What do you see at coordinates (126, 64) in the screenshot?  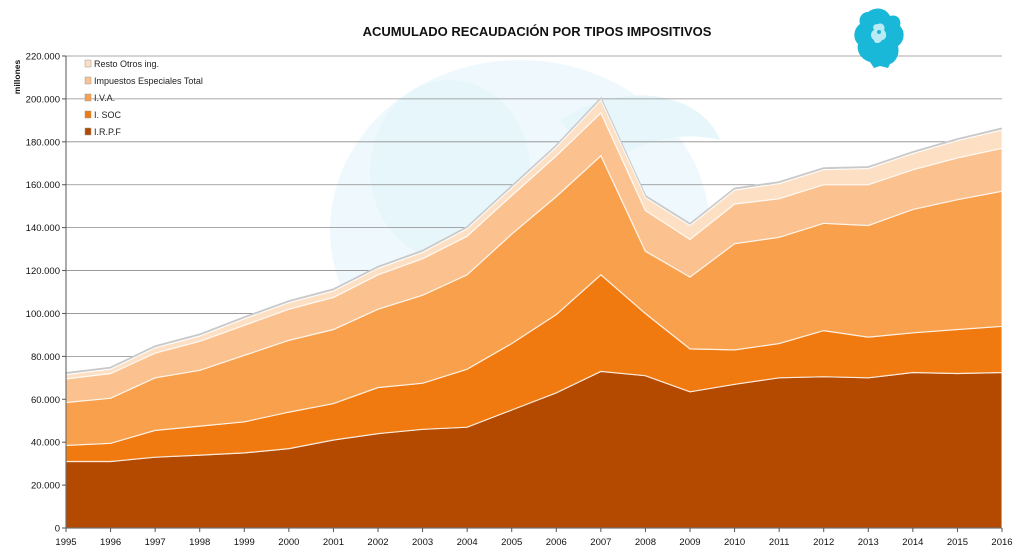 I see `legend-label: Resto Otros ing.` at bounding box center [126, 64].